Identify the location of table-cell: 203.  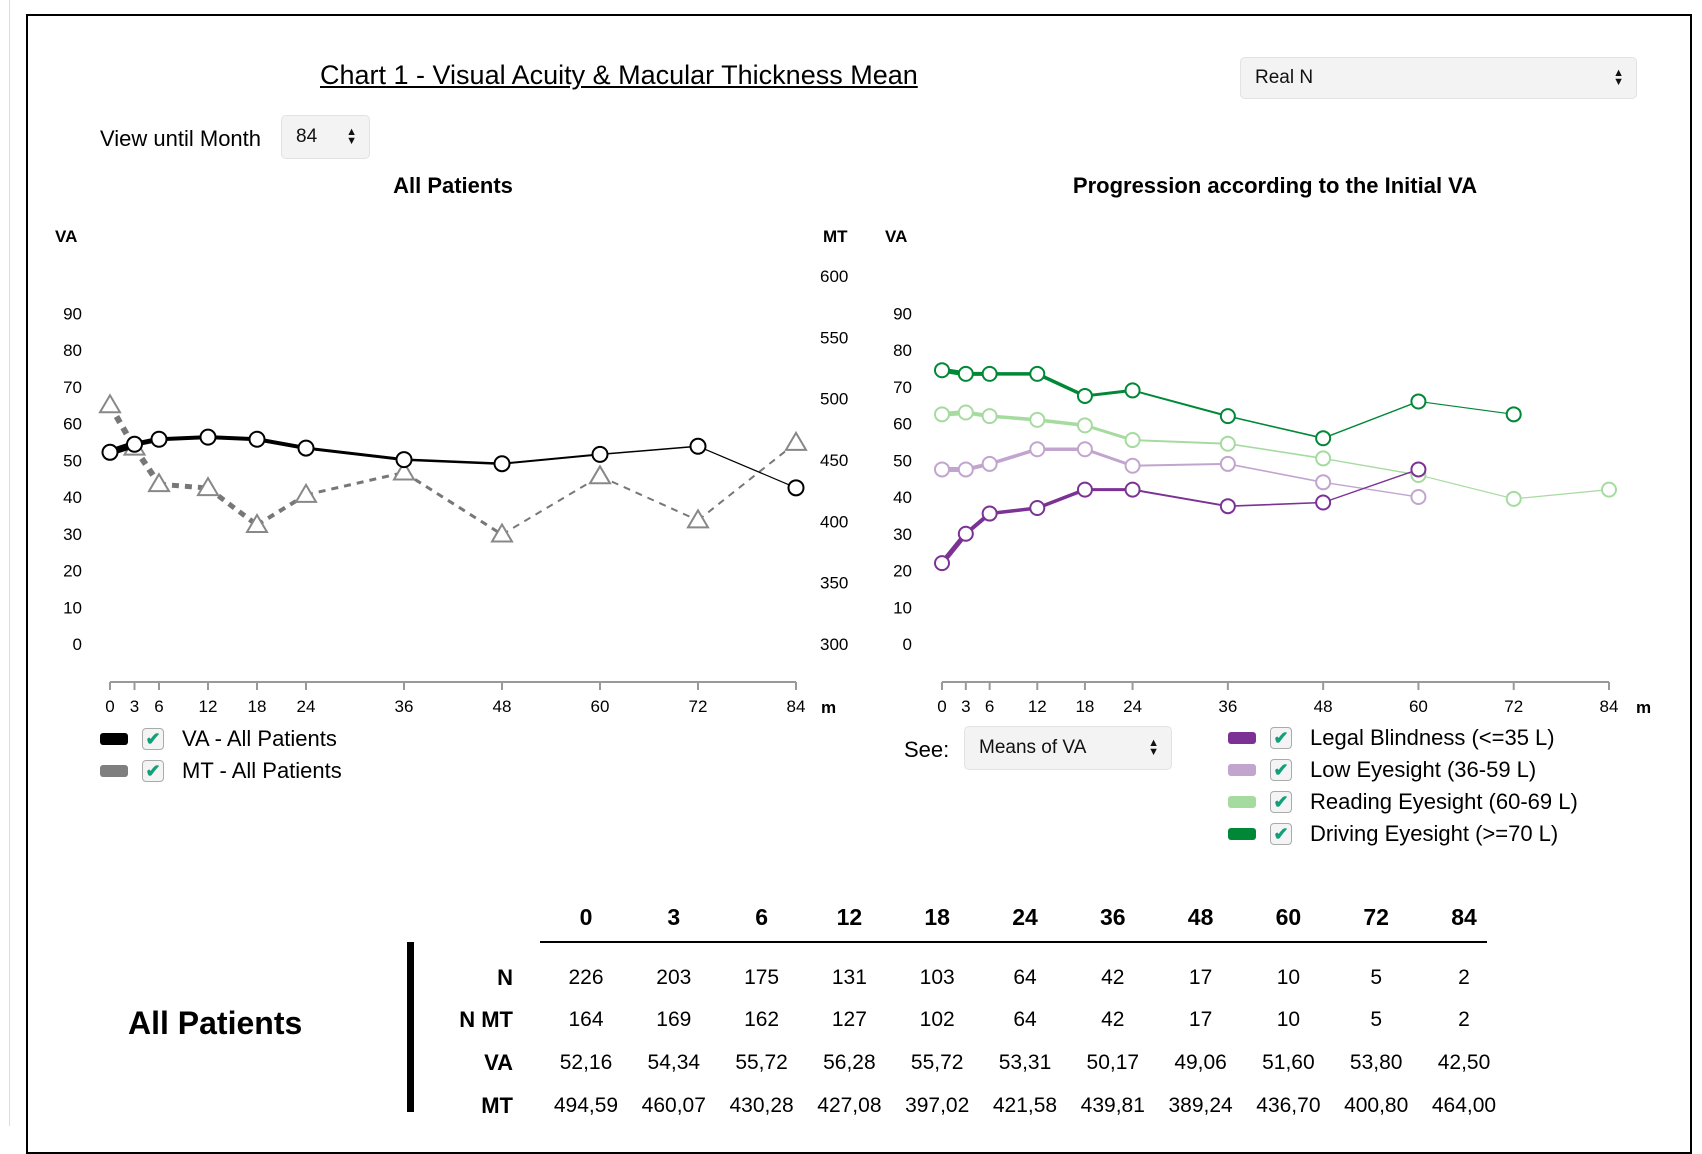
(674, 977).